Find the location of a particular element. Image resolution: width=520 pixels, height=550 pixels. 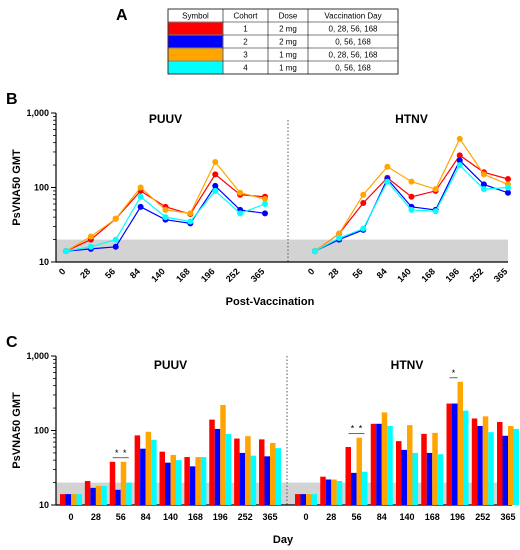

x-axis-label: Day is located at coordinates (283, 540).